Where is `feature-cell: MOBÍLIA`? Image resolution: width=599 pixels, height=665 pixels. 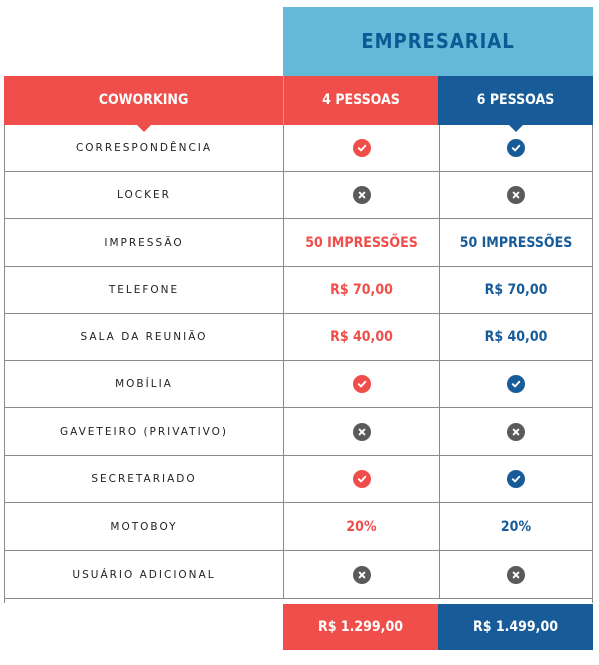 feature-cell: MOBÍLIA is located at coordinates (144, 384).